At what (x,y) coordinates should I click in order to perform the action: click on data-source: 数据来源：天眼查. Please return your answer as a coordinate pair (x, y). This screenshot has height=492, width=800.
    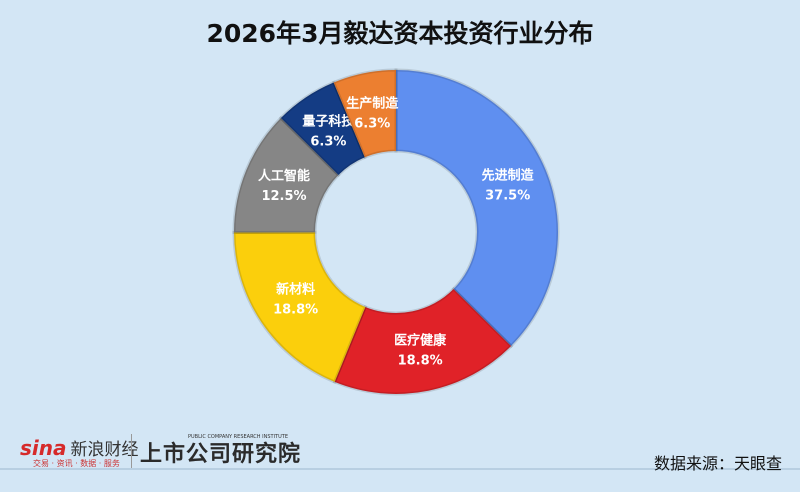
    Looking at the image, I should click on (717, 463).